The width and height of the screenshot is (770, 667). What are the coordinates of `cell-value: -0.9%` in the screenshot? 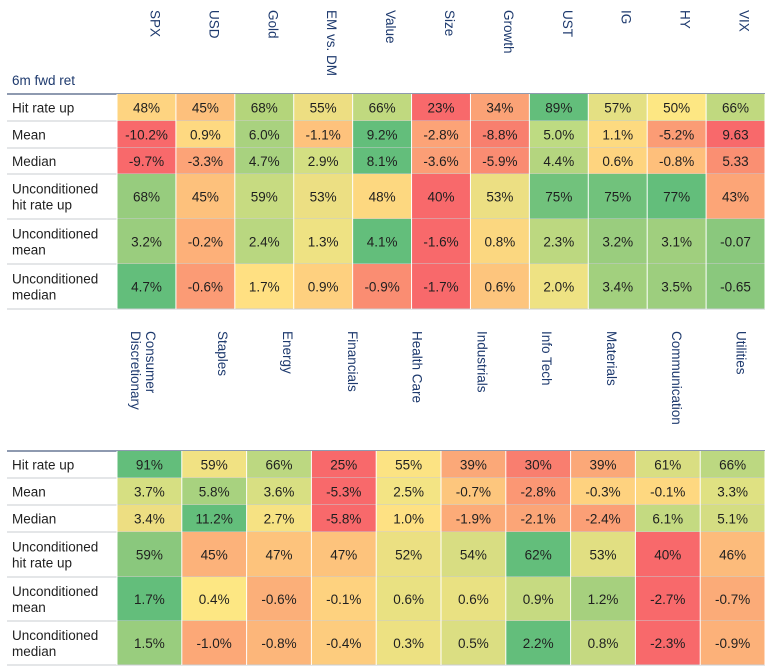 It's located at (381, 287).